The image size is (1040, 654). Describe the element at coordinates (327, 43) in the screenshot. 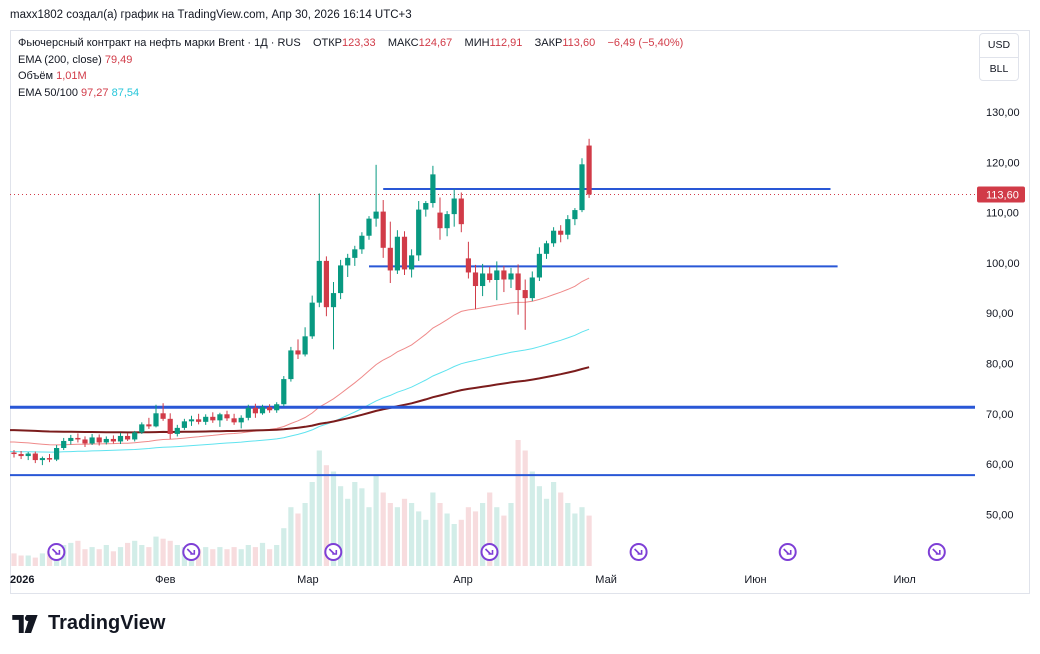

I see `open-label: ОТКР` at that location.